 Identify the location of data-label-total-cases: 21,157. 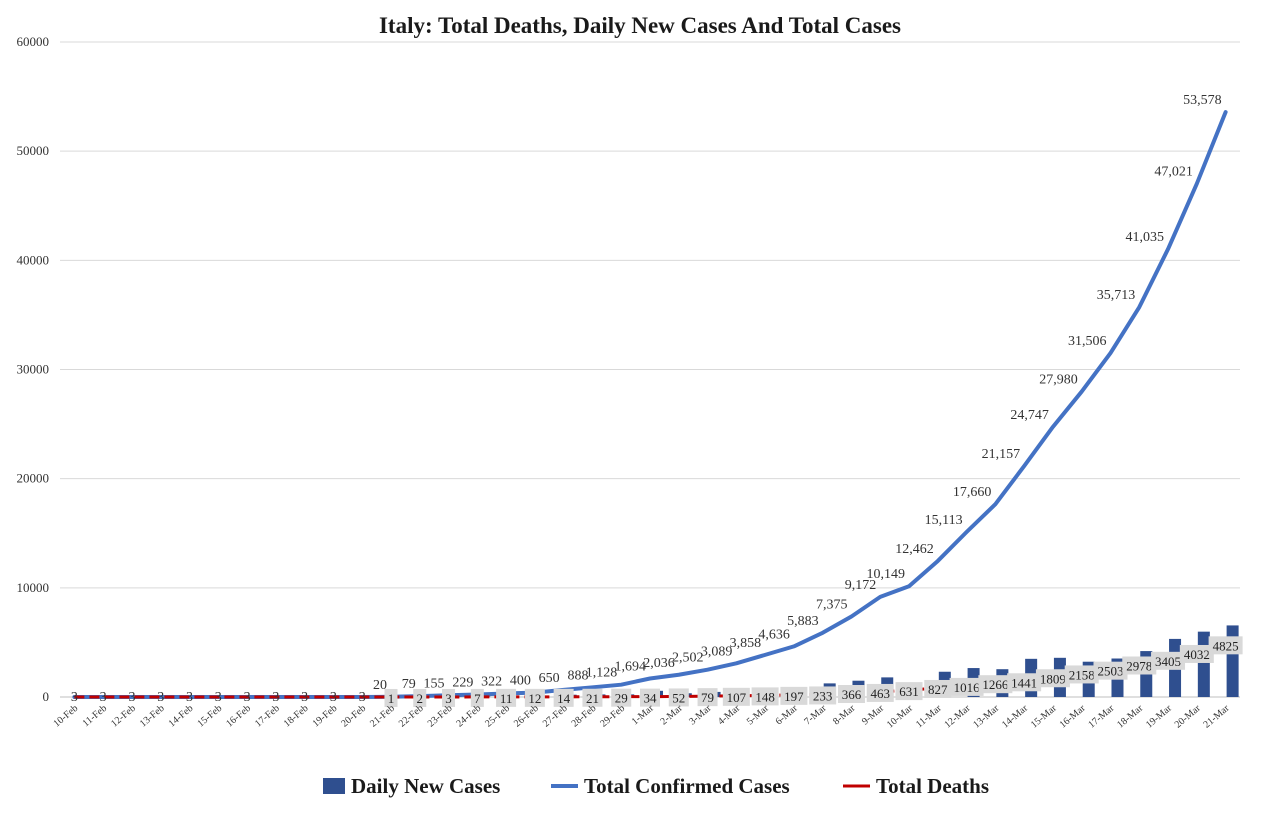
(1001, 454).